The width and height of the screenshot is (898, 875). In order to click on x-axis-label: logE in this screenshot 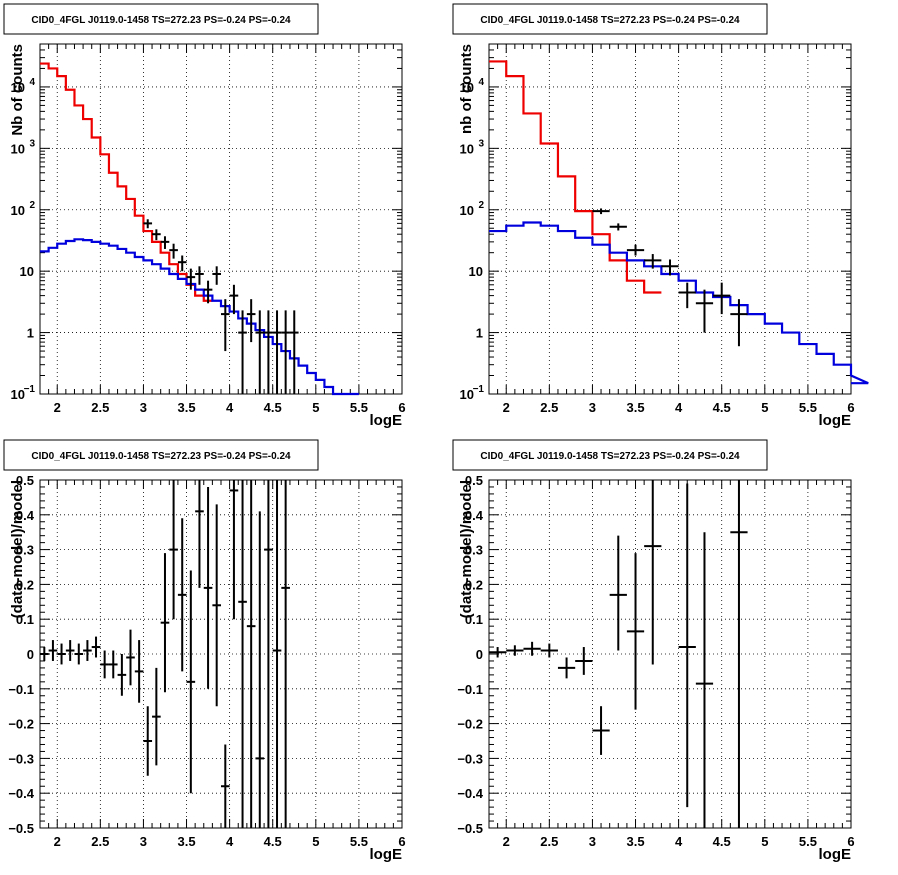, I will do `click(386, 420)`.